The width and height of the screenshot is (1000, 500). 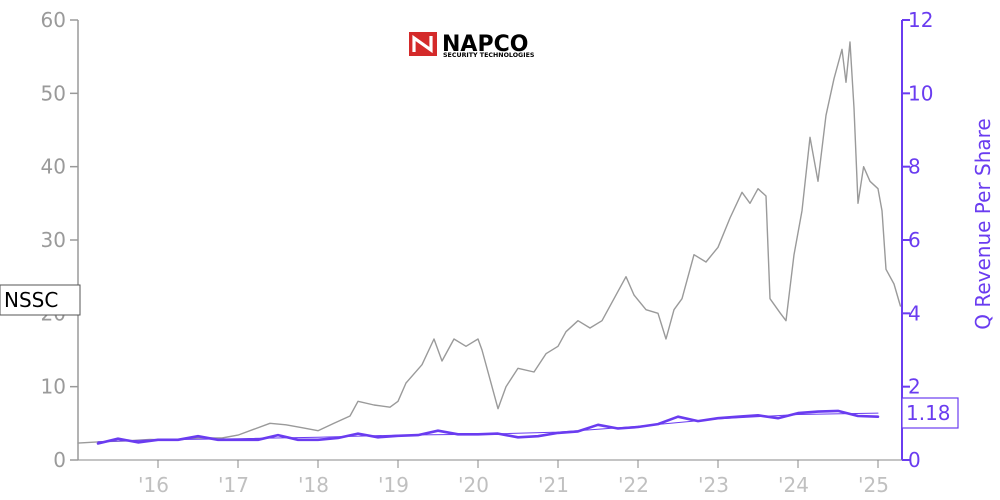 I want to click on x-tick-label: '22, so click(x=633, y=485).